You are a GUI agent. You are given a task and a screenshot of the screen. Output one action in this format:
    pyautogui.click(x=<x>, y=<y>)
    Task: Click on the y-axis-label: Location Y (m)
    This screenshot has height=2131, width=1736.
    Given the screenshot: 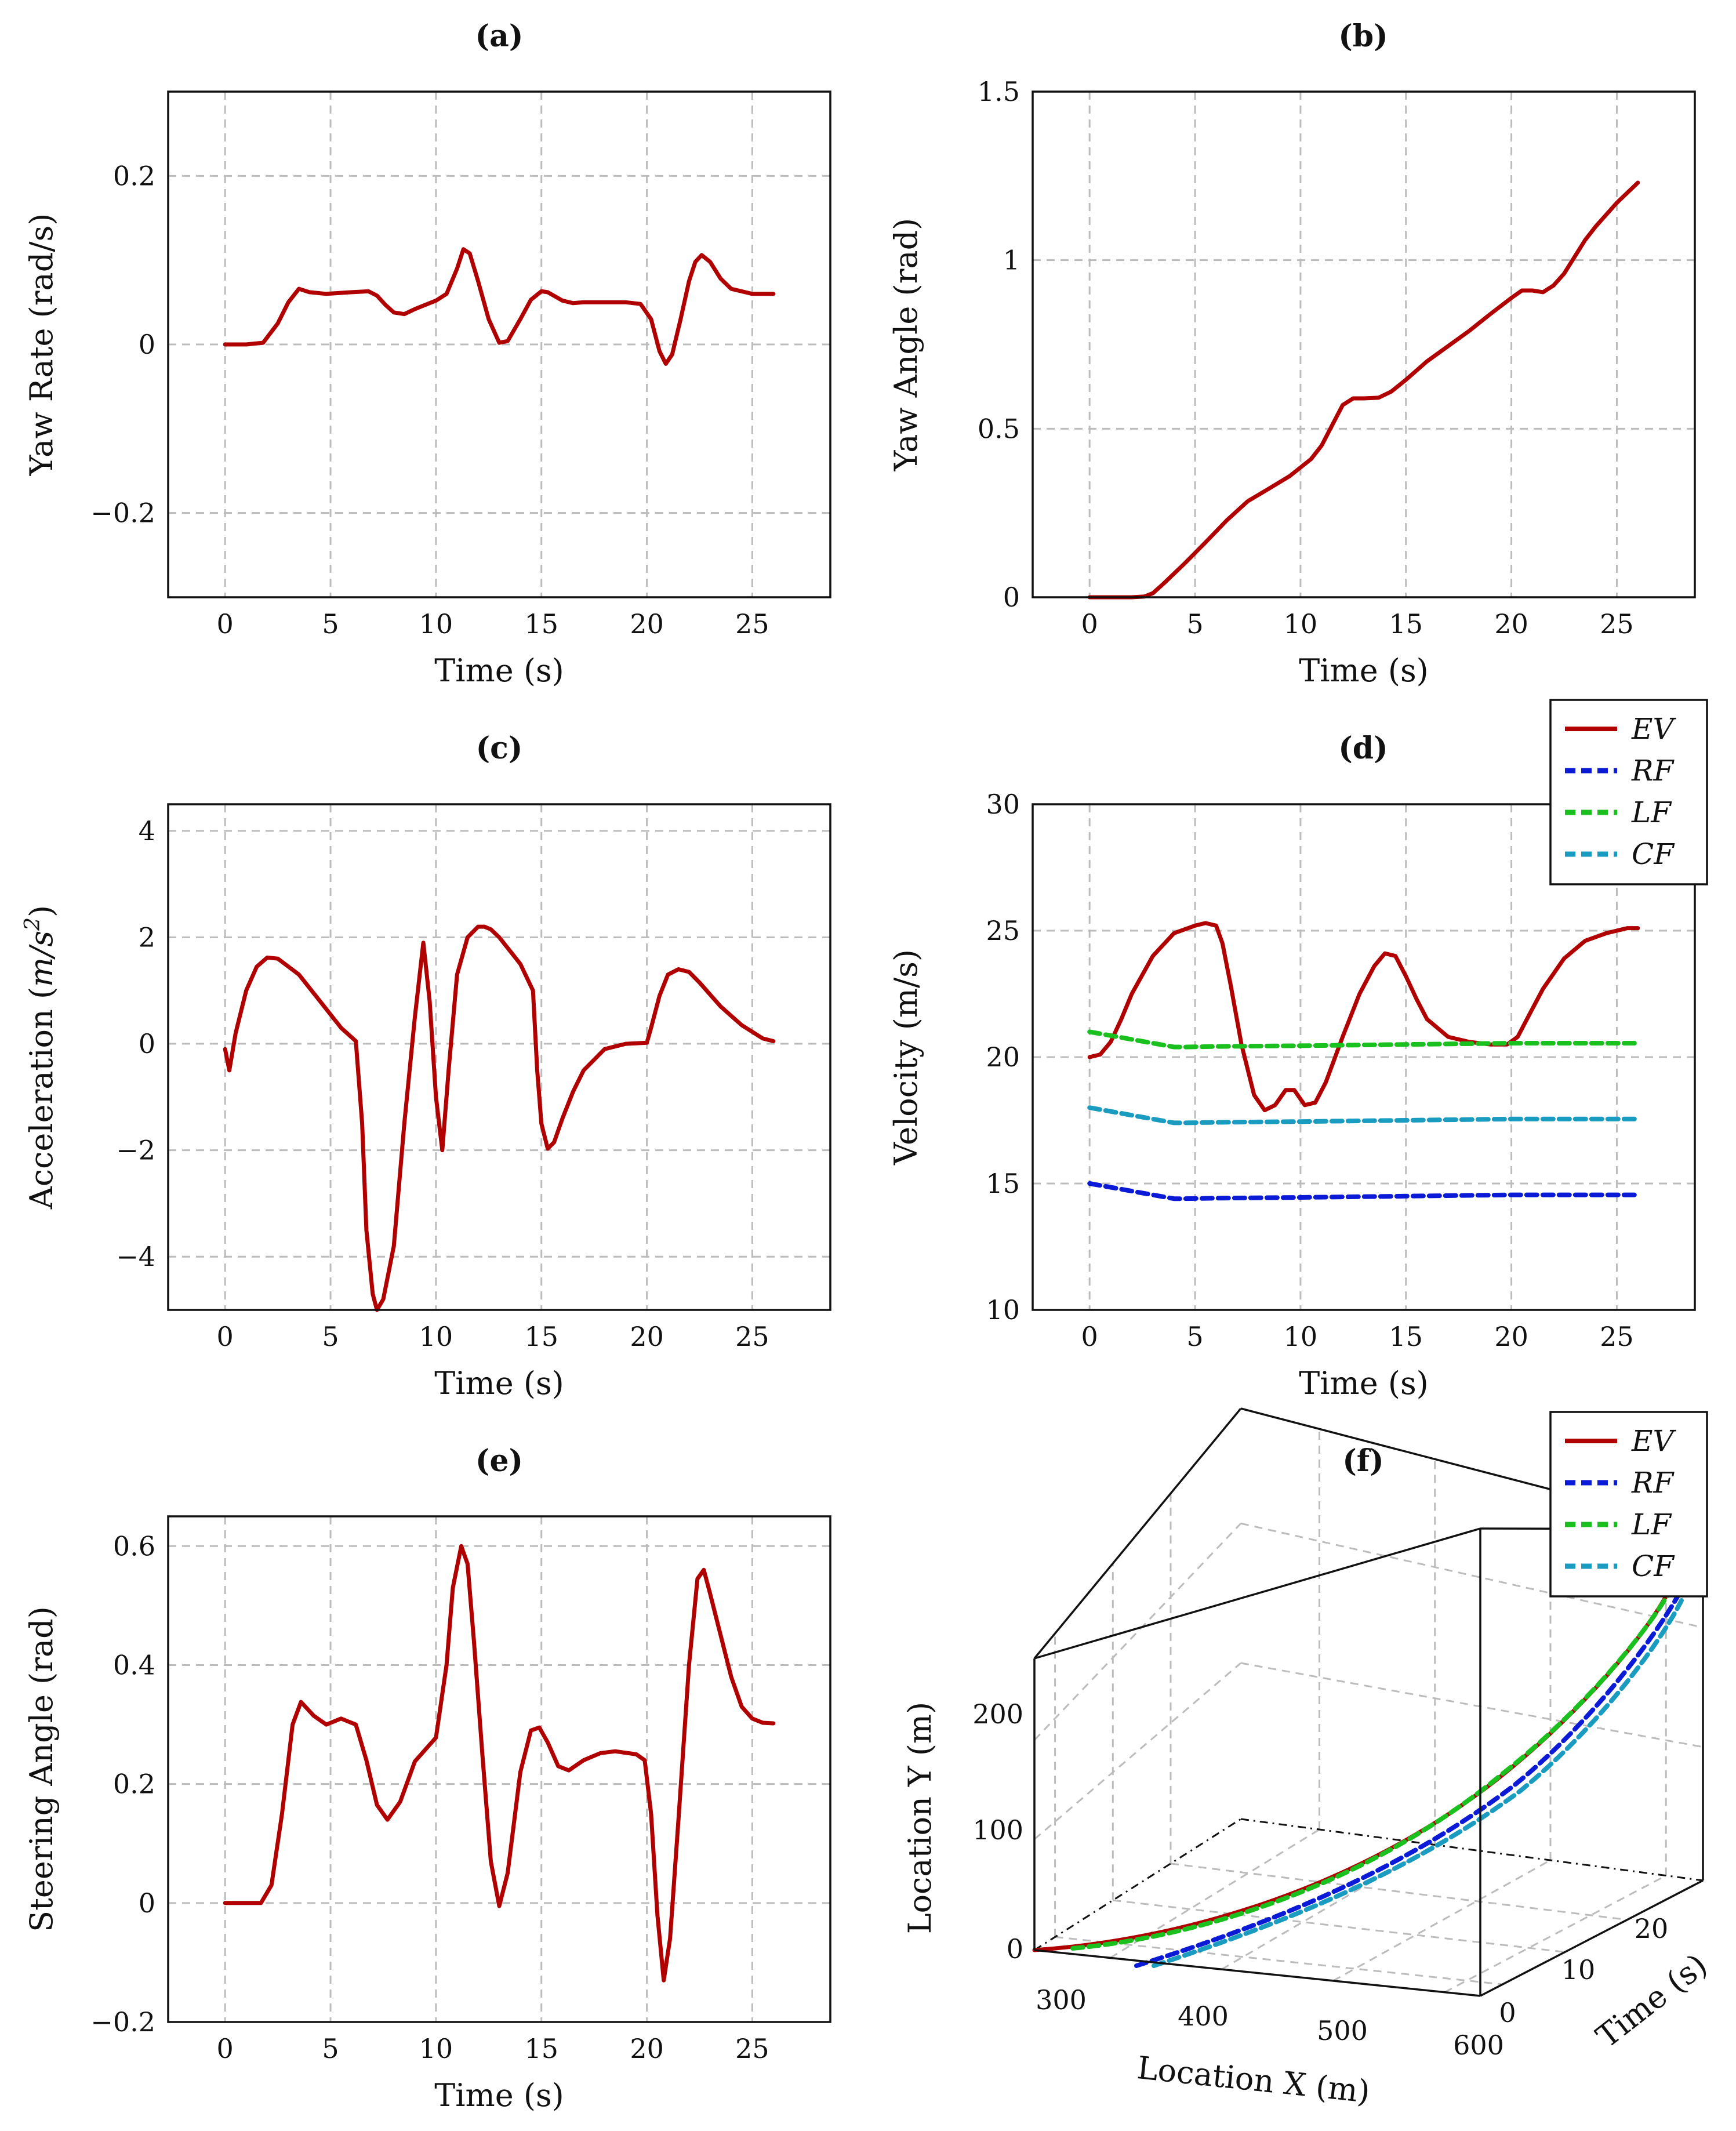 What is the action you would take?
    pyautogui.click(x=920, y=1818)
    